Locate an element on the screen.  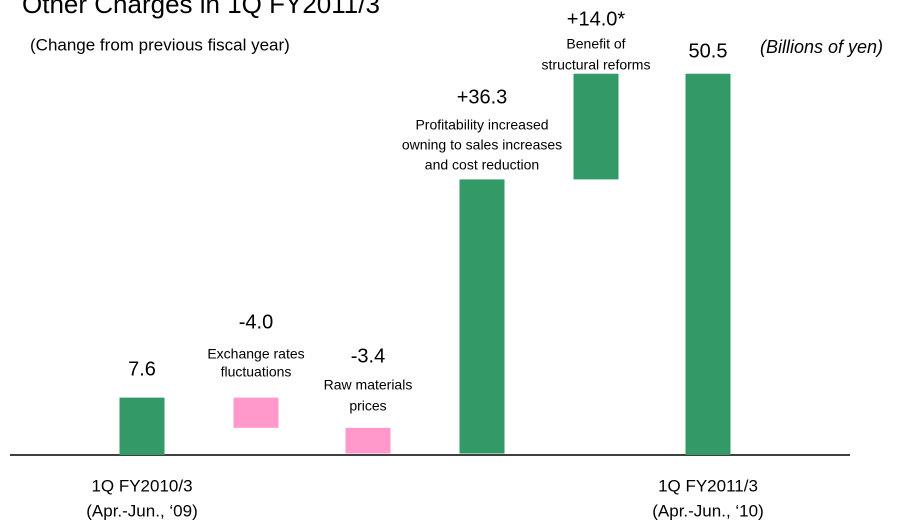
x-tick-label: 1Q FY2010/3 is located at coordinates (141, 485).